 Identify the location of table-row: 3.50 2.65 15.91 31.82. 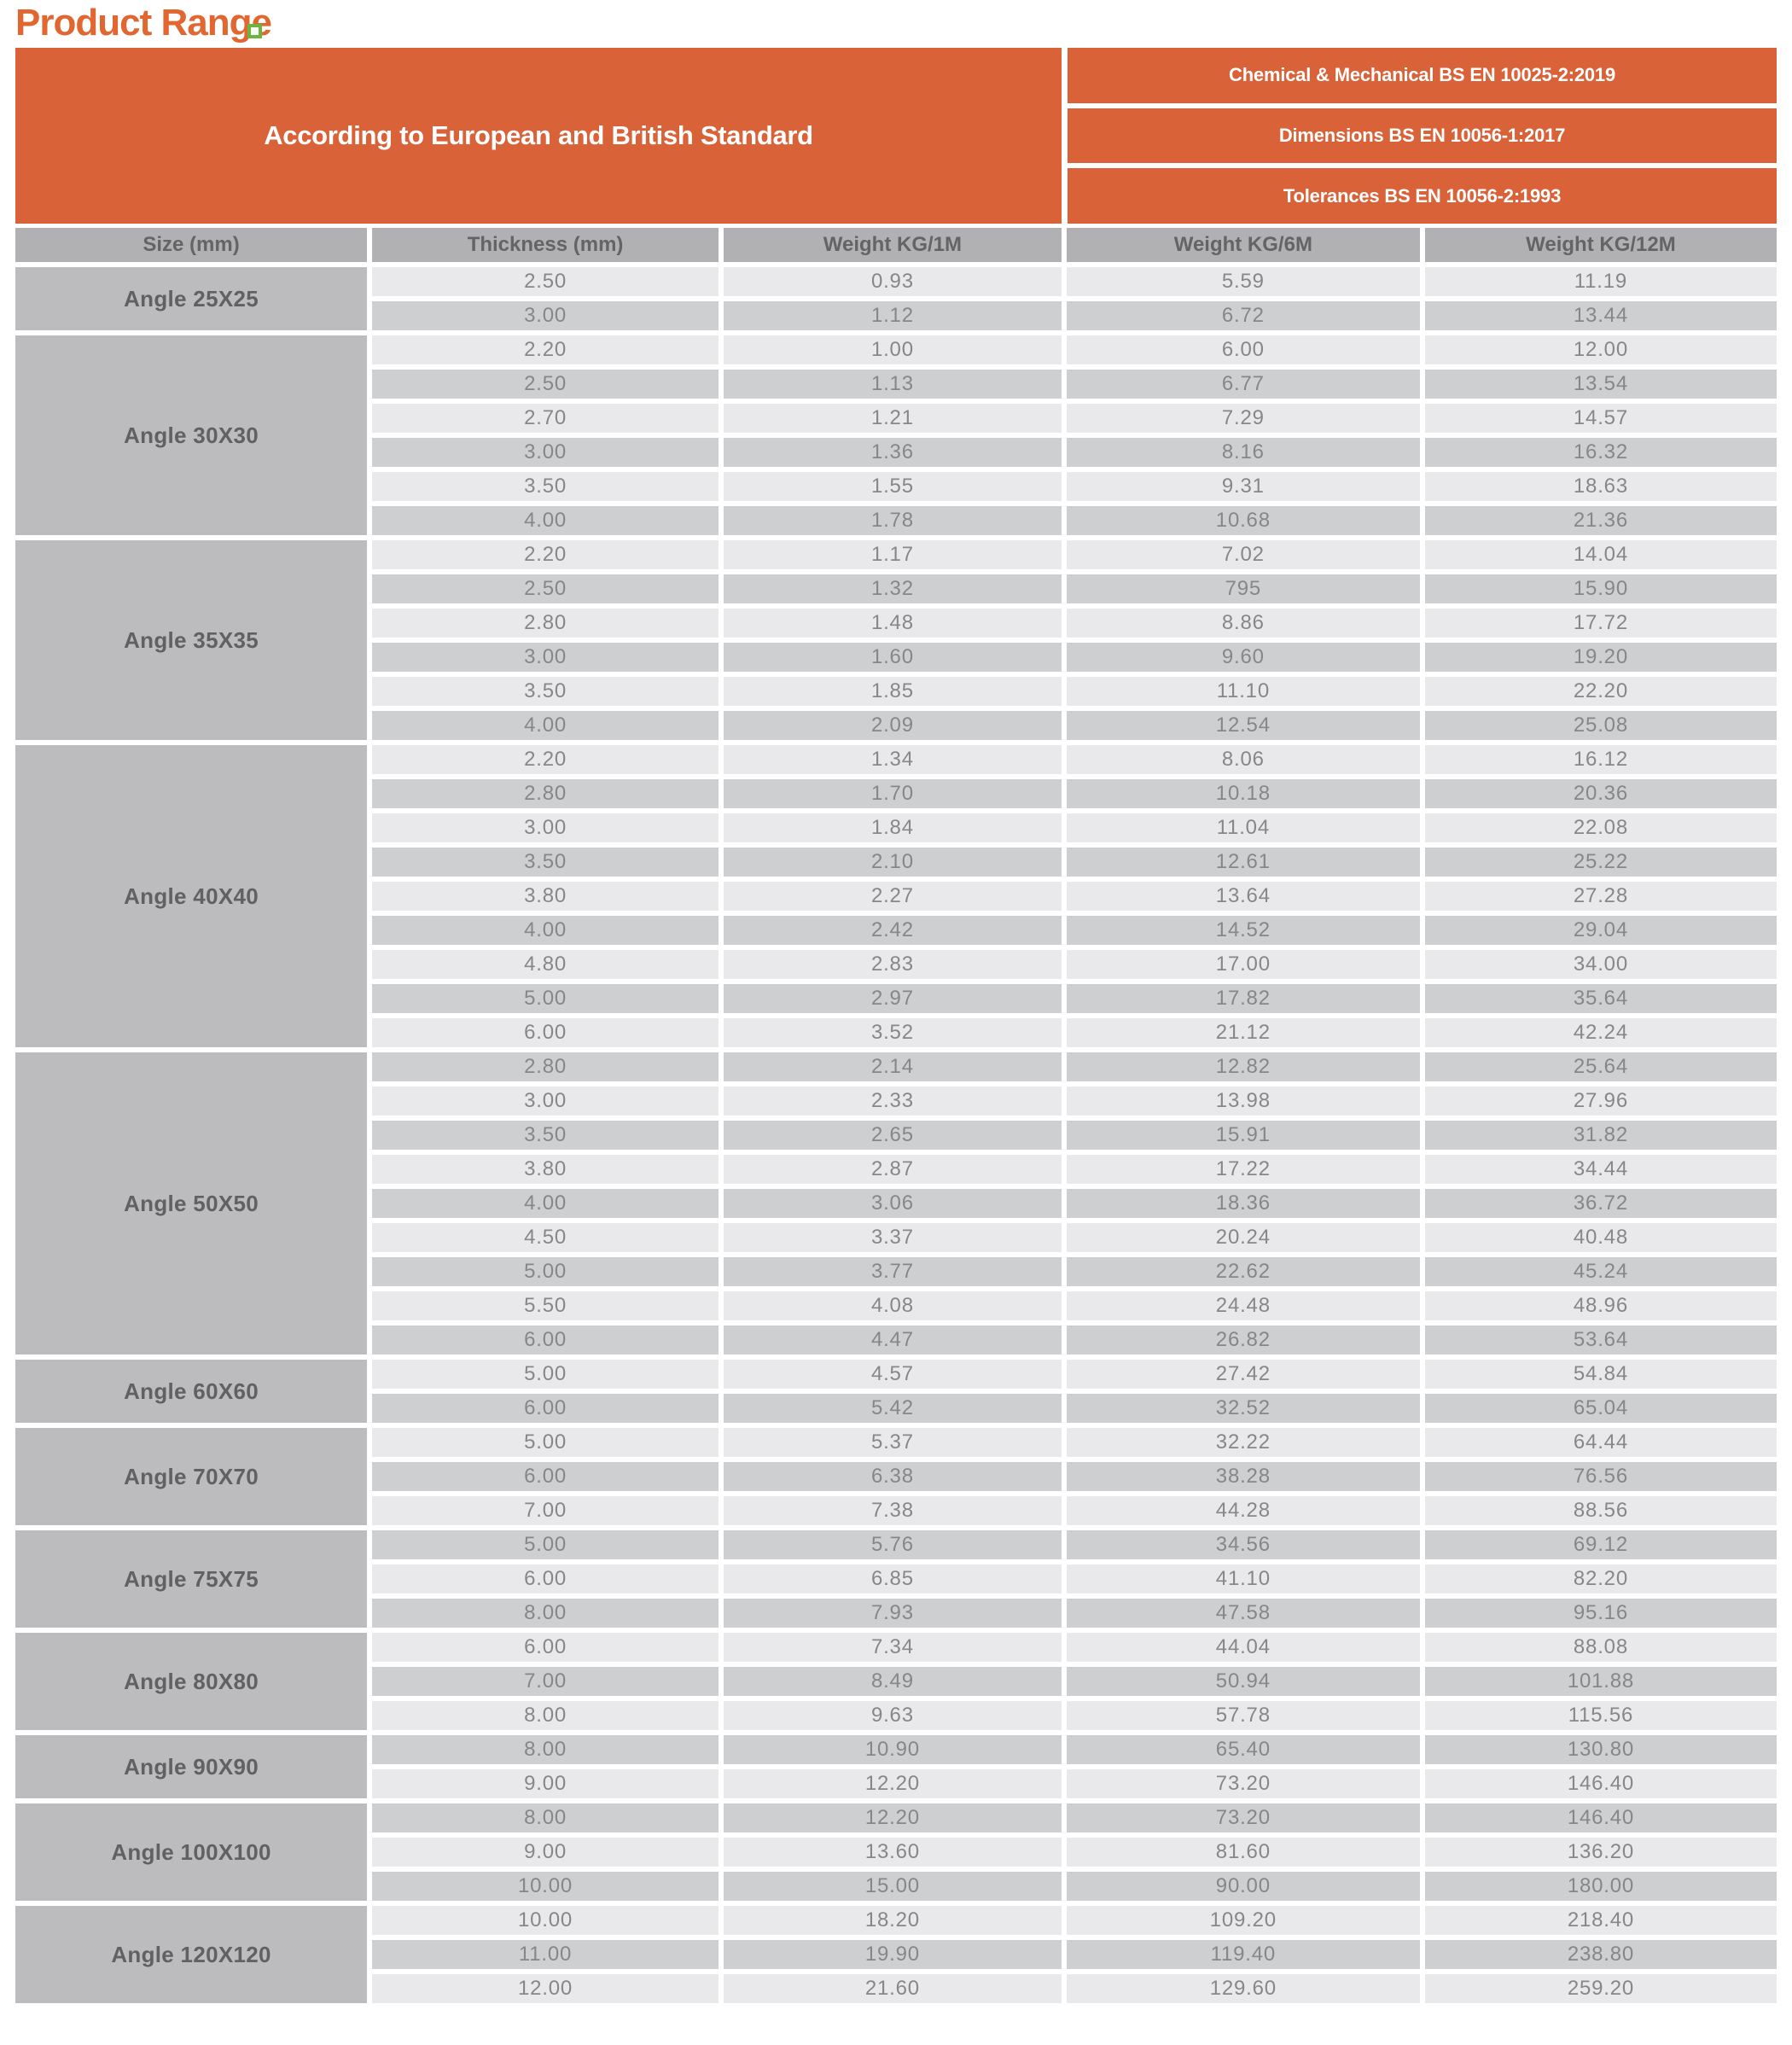
(896, 1135).